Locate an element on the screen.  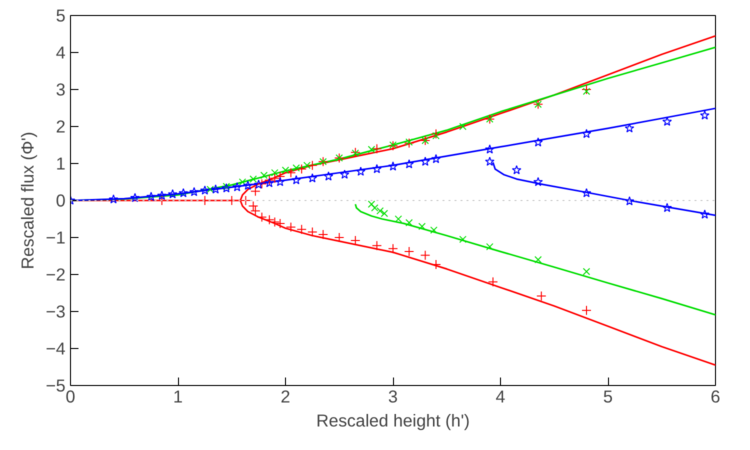
y-tick-label: −3 is located at coordinates (56, 312).